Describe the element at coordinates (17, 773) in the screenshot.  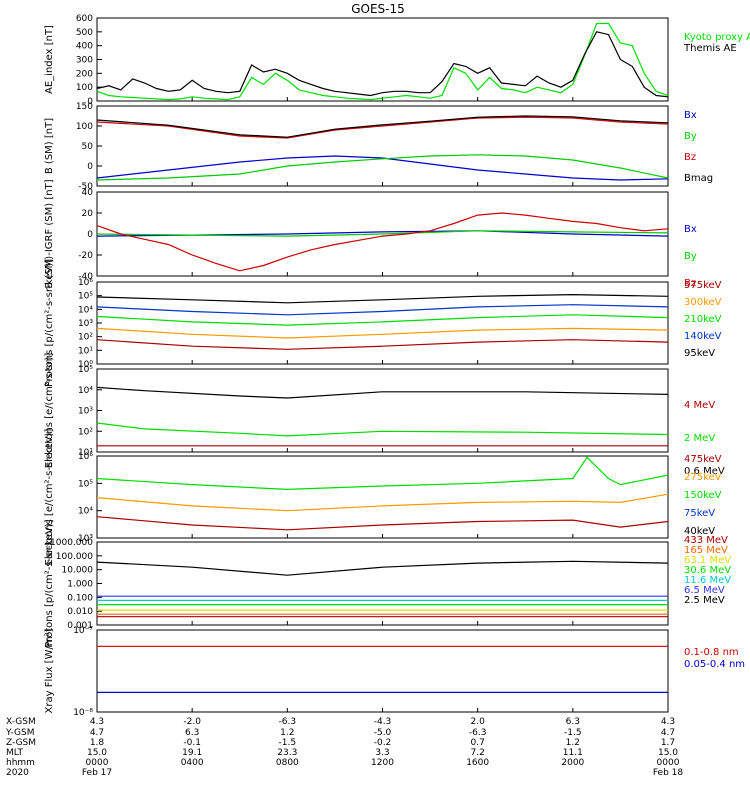
I see `x-axis-row-label: 2020` at that location.